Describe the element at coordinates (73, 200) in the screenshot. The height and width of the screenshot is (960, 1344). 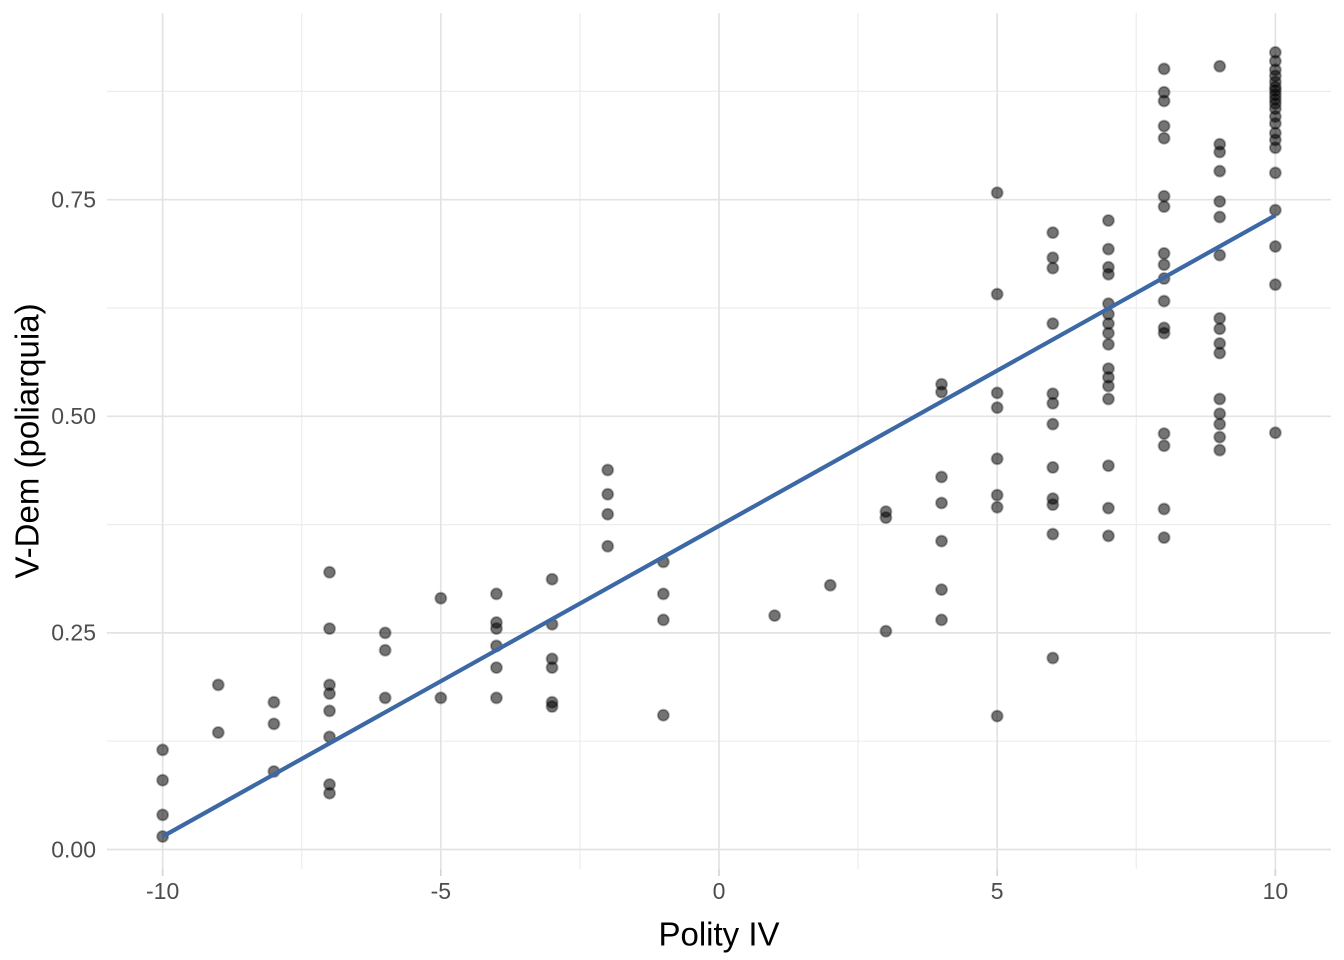
I see `y-tick-label: 0.75` at that location.